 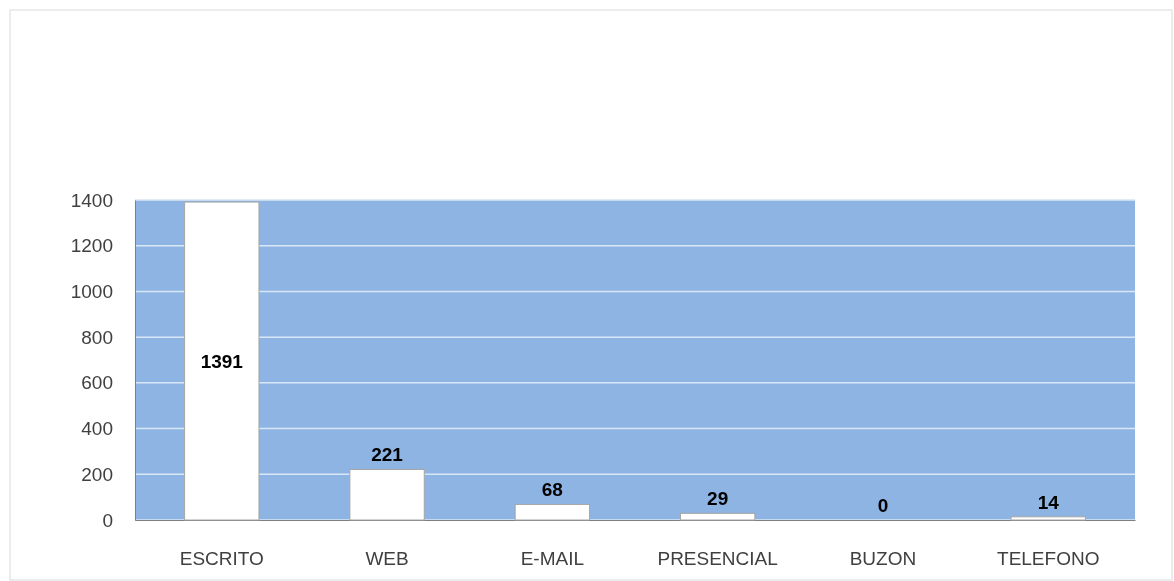 I want to click on y-tick-label: 200, so click(x=97, y=474).